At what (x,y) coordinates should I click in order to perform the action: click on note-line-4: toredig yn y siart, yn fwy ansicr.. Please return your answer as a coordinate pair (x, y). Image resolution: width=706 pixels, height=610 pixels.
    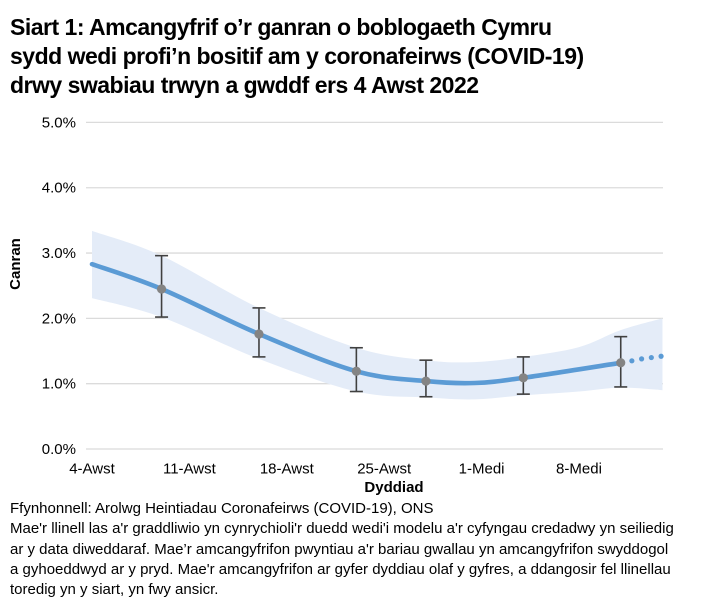
    Looking at the image, I should click on (114, 590).